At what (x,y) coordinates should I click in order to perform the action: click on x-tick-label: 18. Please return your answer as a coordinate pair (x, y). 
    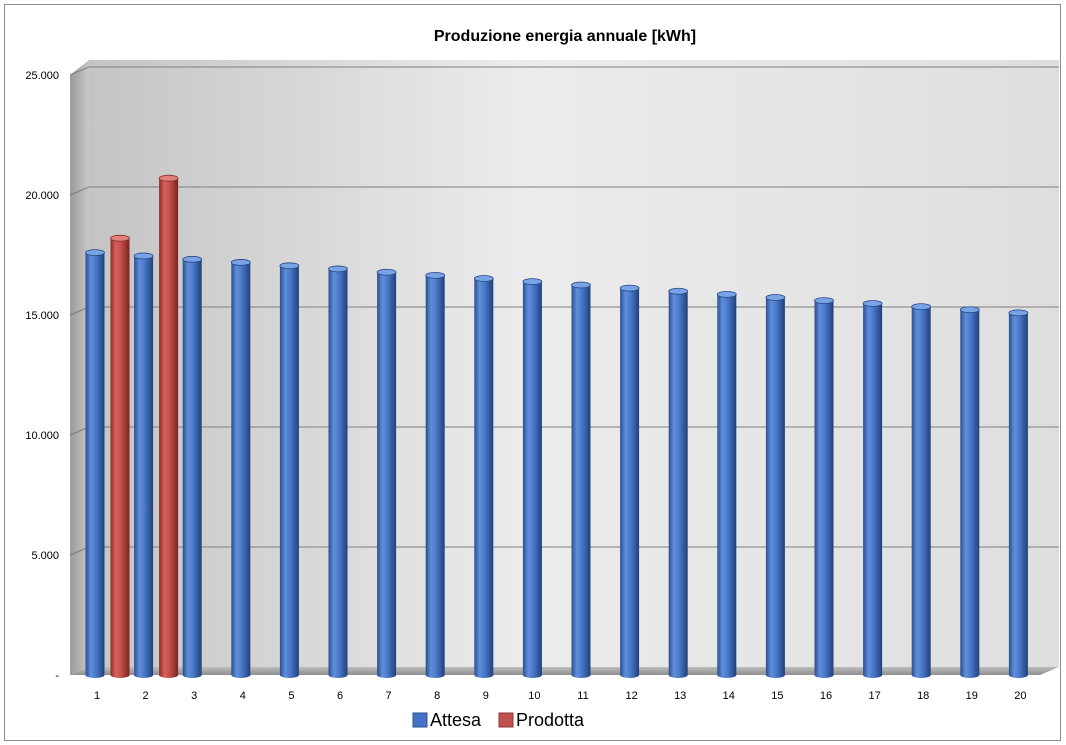
    Looking at the image, I should click on (923, 696).